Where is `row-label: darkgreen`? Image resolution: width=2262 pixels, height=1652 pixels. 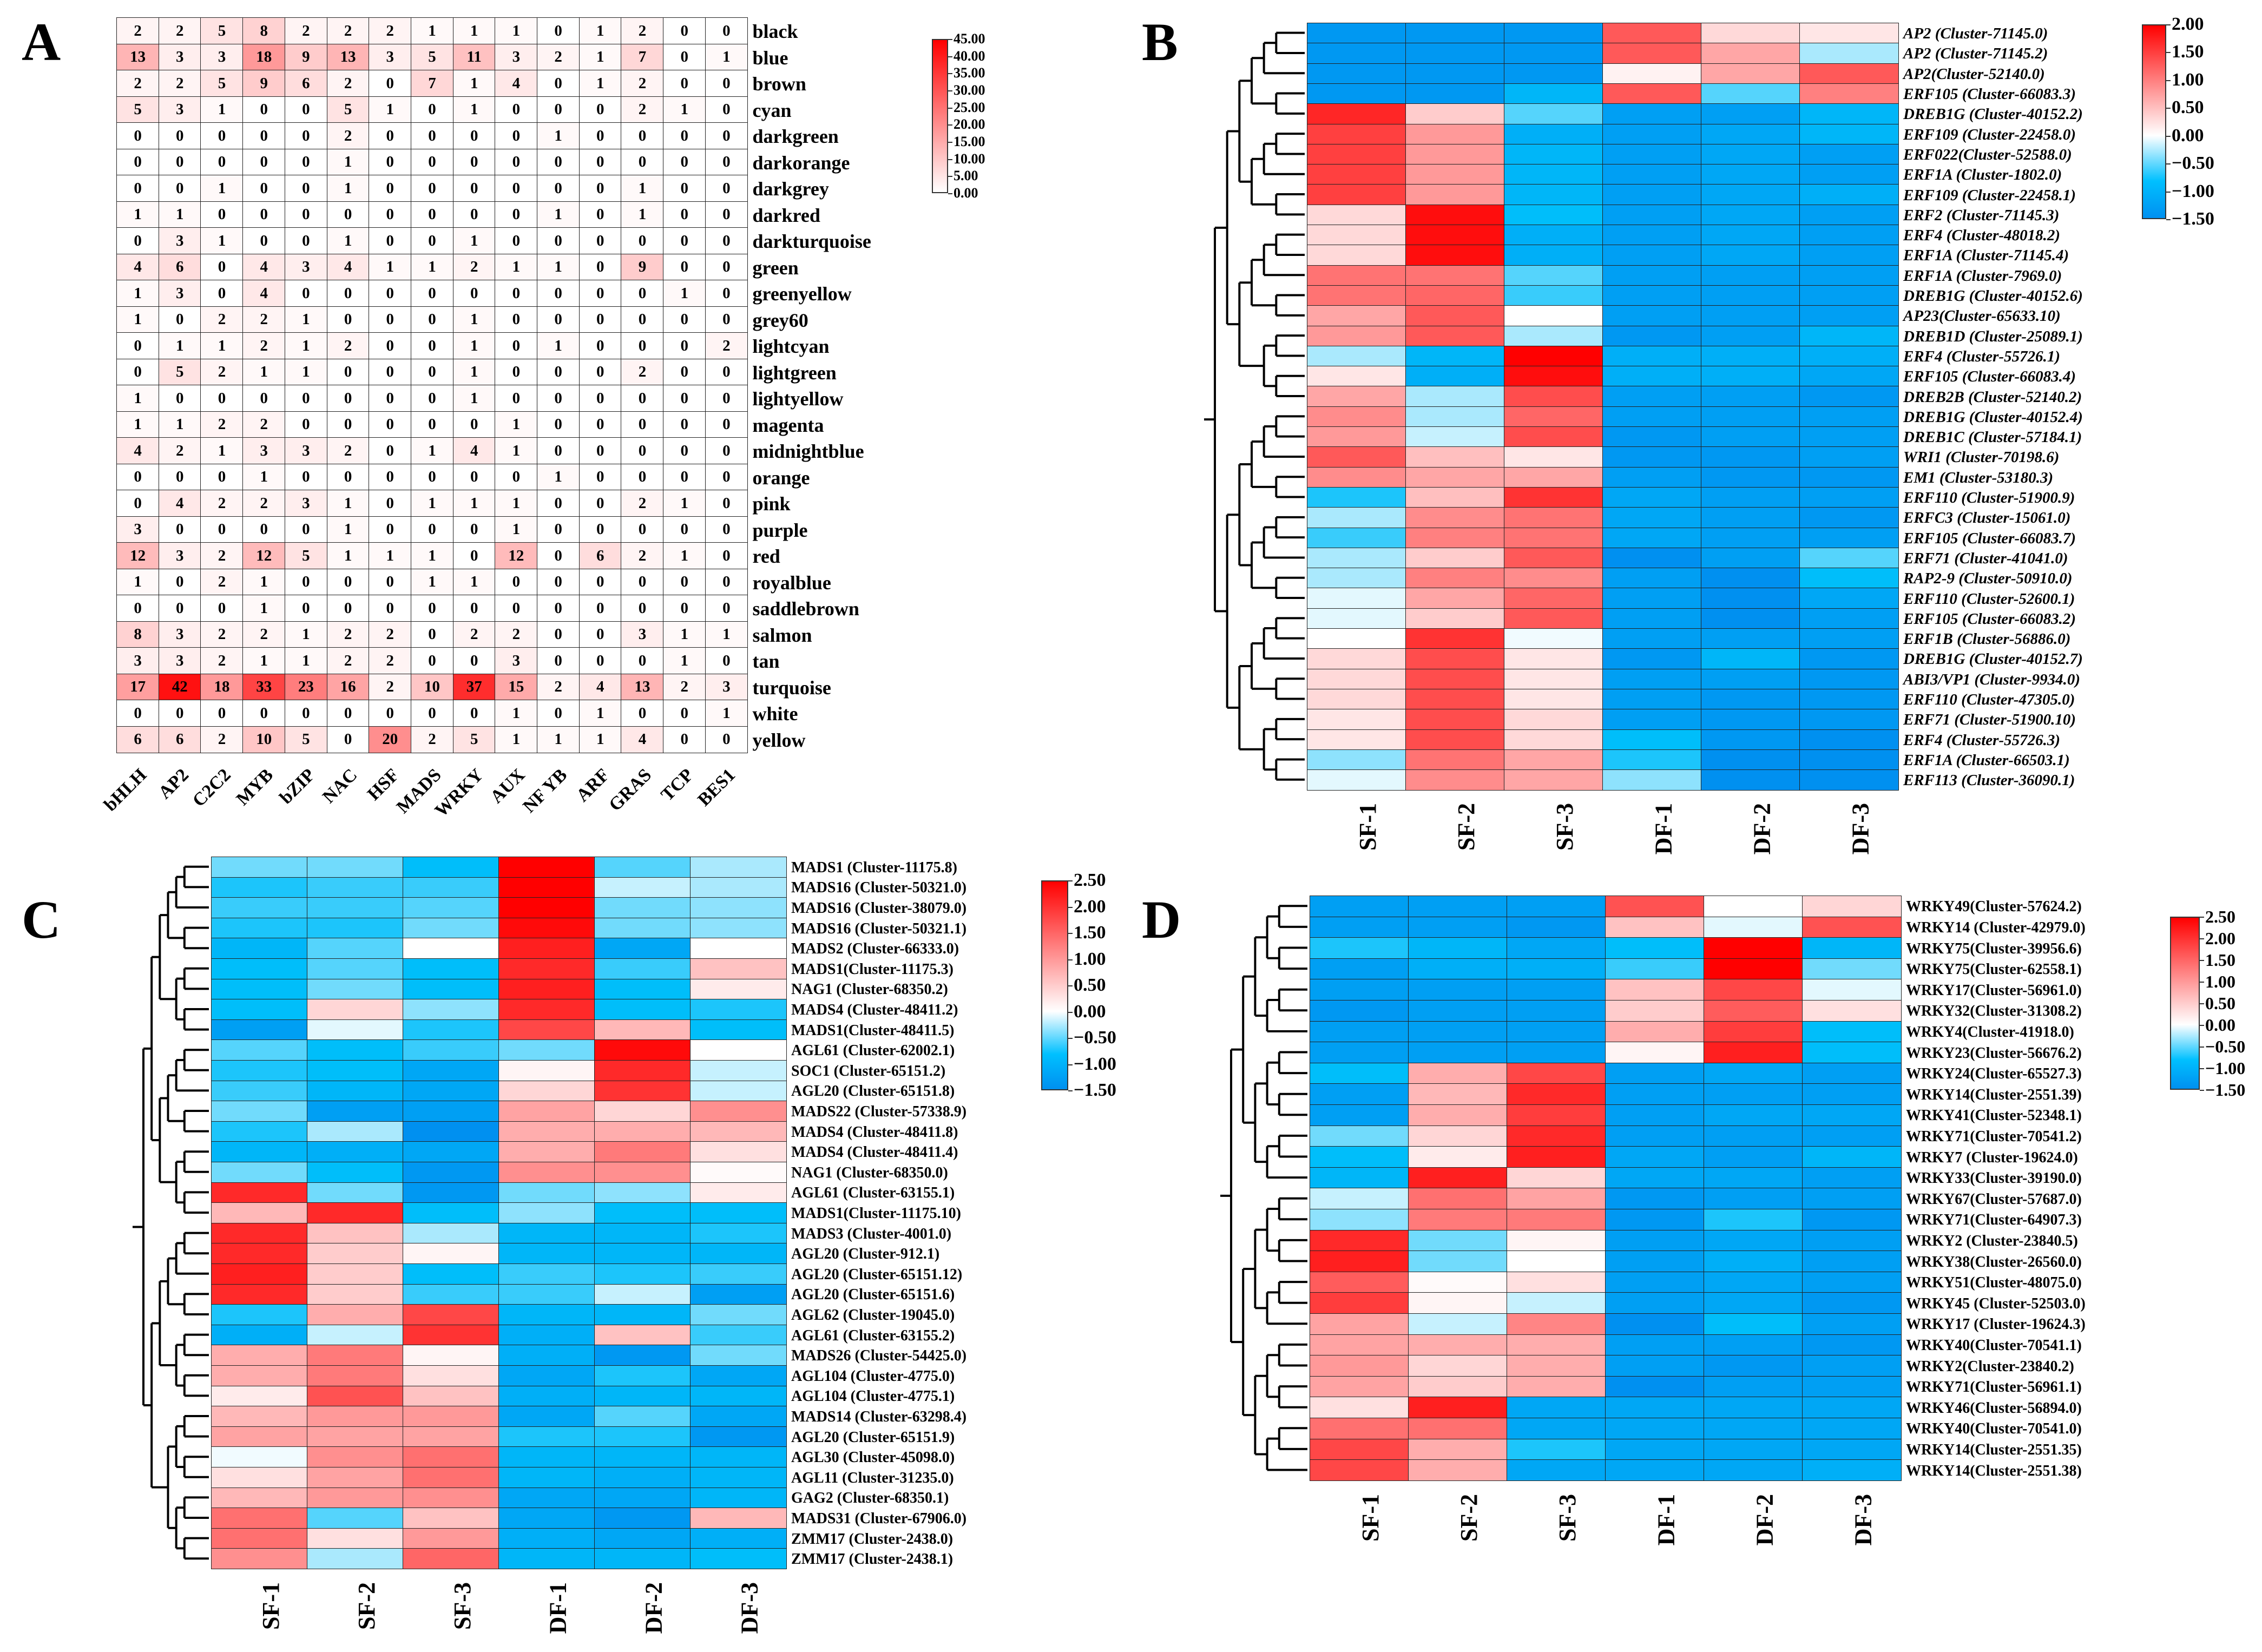
row-label: darkgreen is located at coordinates (795, 137).